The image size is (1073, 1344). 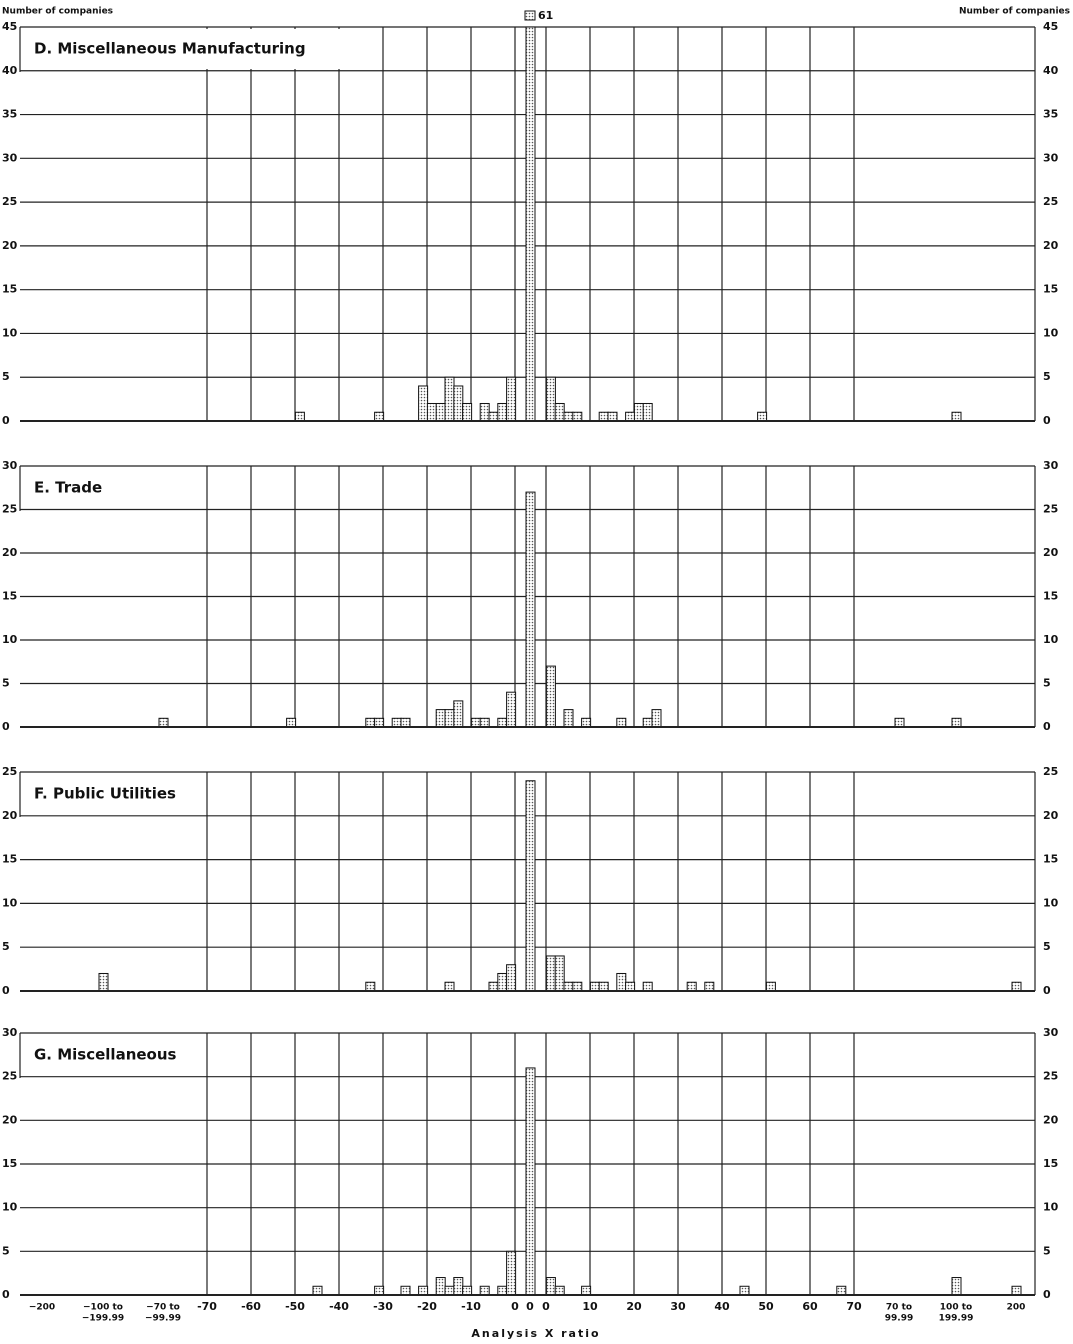 What do you see at coordinates (471, 1306) in the screenshot?
I see `x-tick-label: -10` at bounding box center [471, 1306].